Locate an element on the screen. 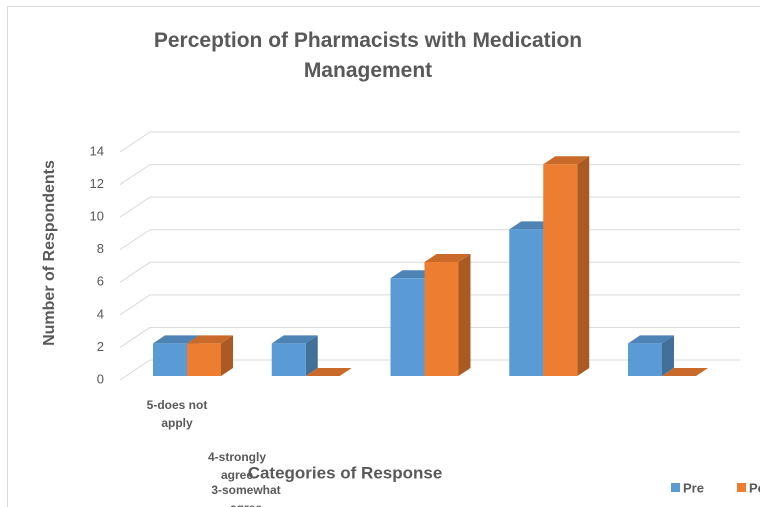 Image resolution: width=760 pixels, height=507 pixels. y-tick-label: 10 is located at coordinates (97, 216).